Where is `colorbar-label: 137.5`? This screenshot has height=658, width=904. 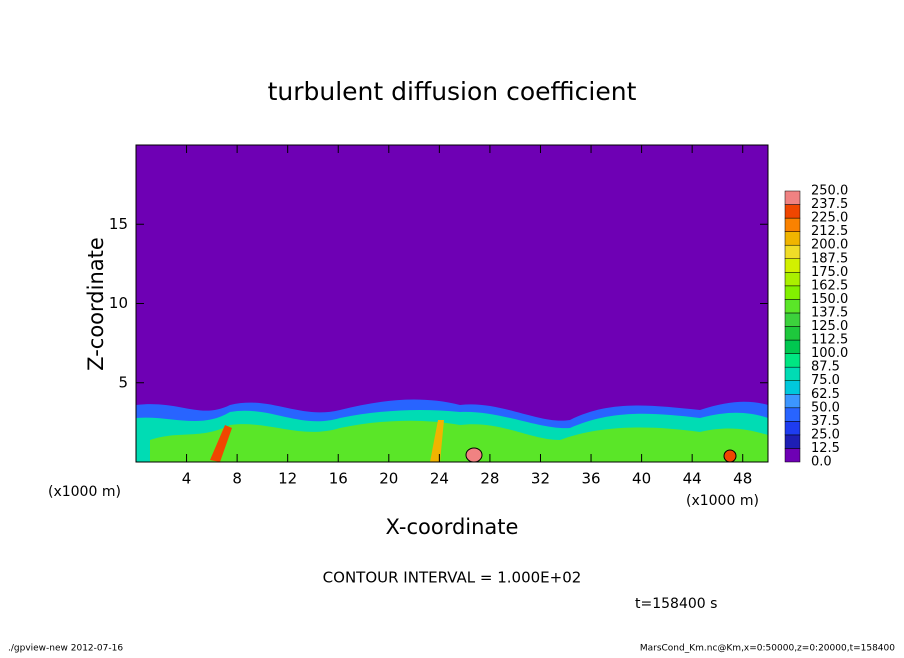 colorbar-label: 137.5 is located at coordinates (829, 312).